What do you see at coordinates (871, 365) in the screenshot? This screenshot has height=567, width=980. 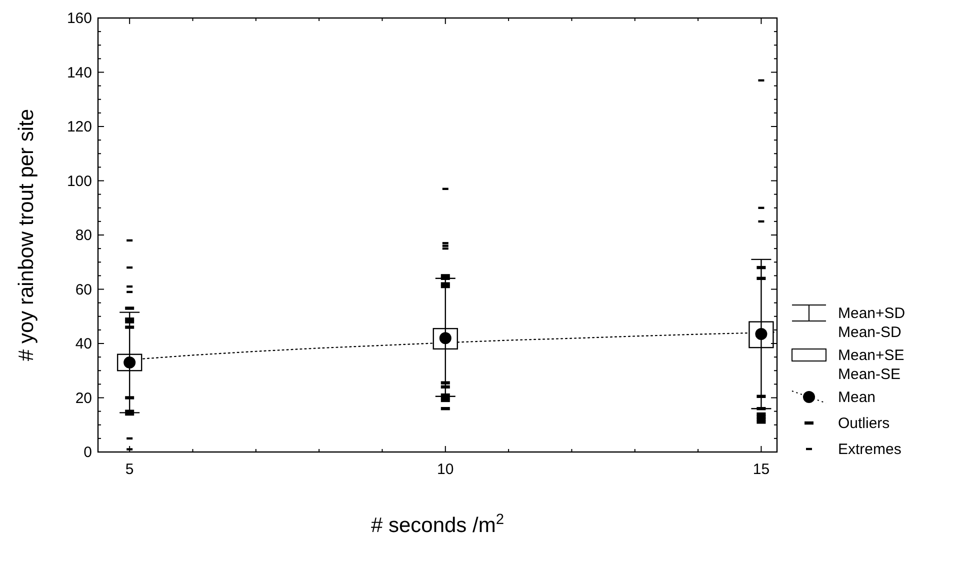 I see `legend-label: Mean+SE Mean-SE` at bounding box center [871, 365].